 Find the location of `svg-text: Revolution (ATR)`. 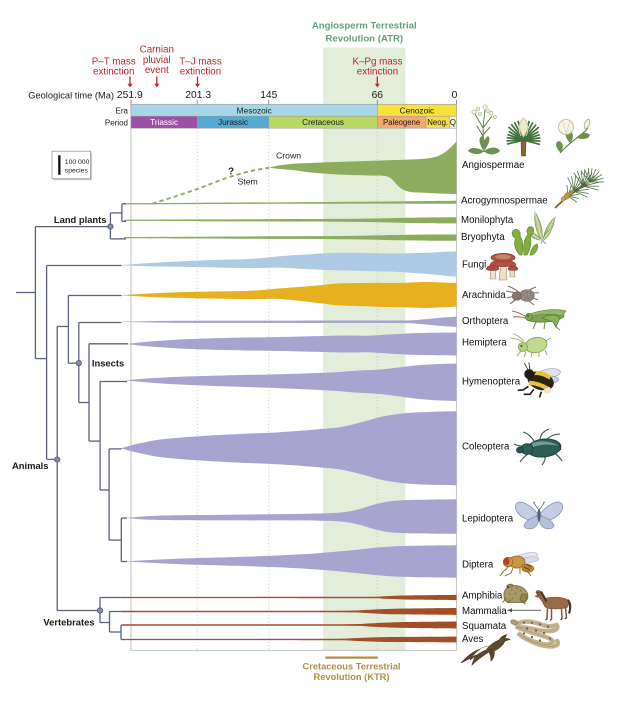

svg-text: Revolution (ATR) is located at coordinates (364, 38).